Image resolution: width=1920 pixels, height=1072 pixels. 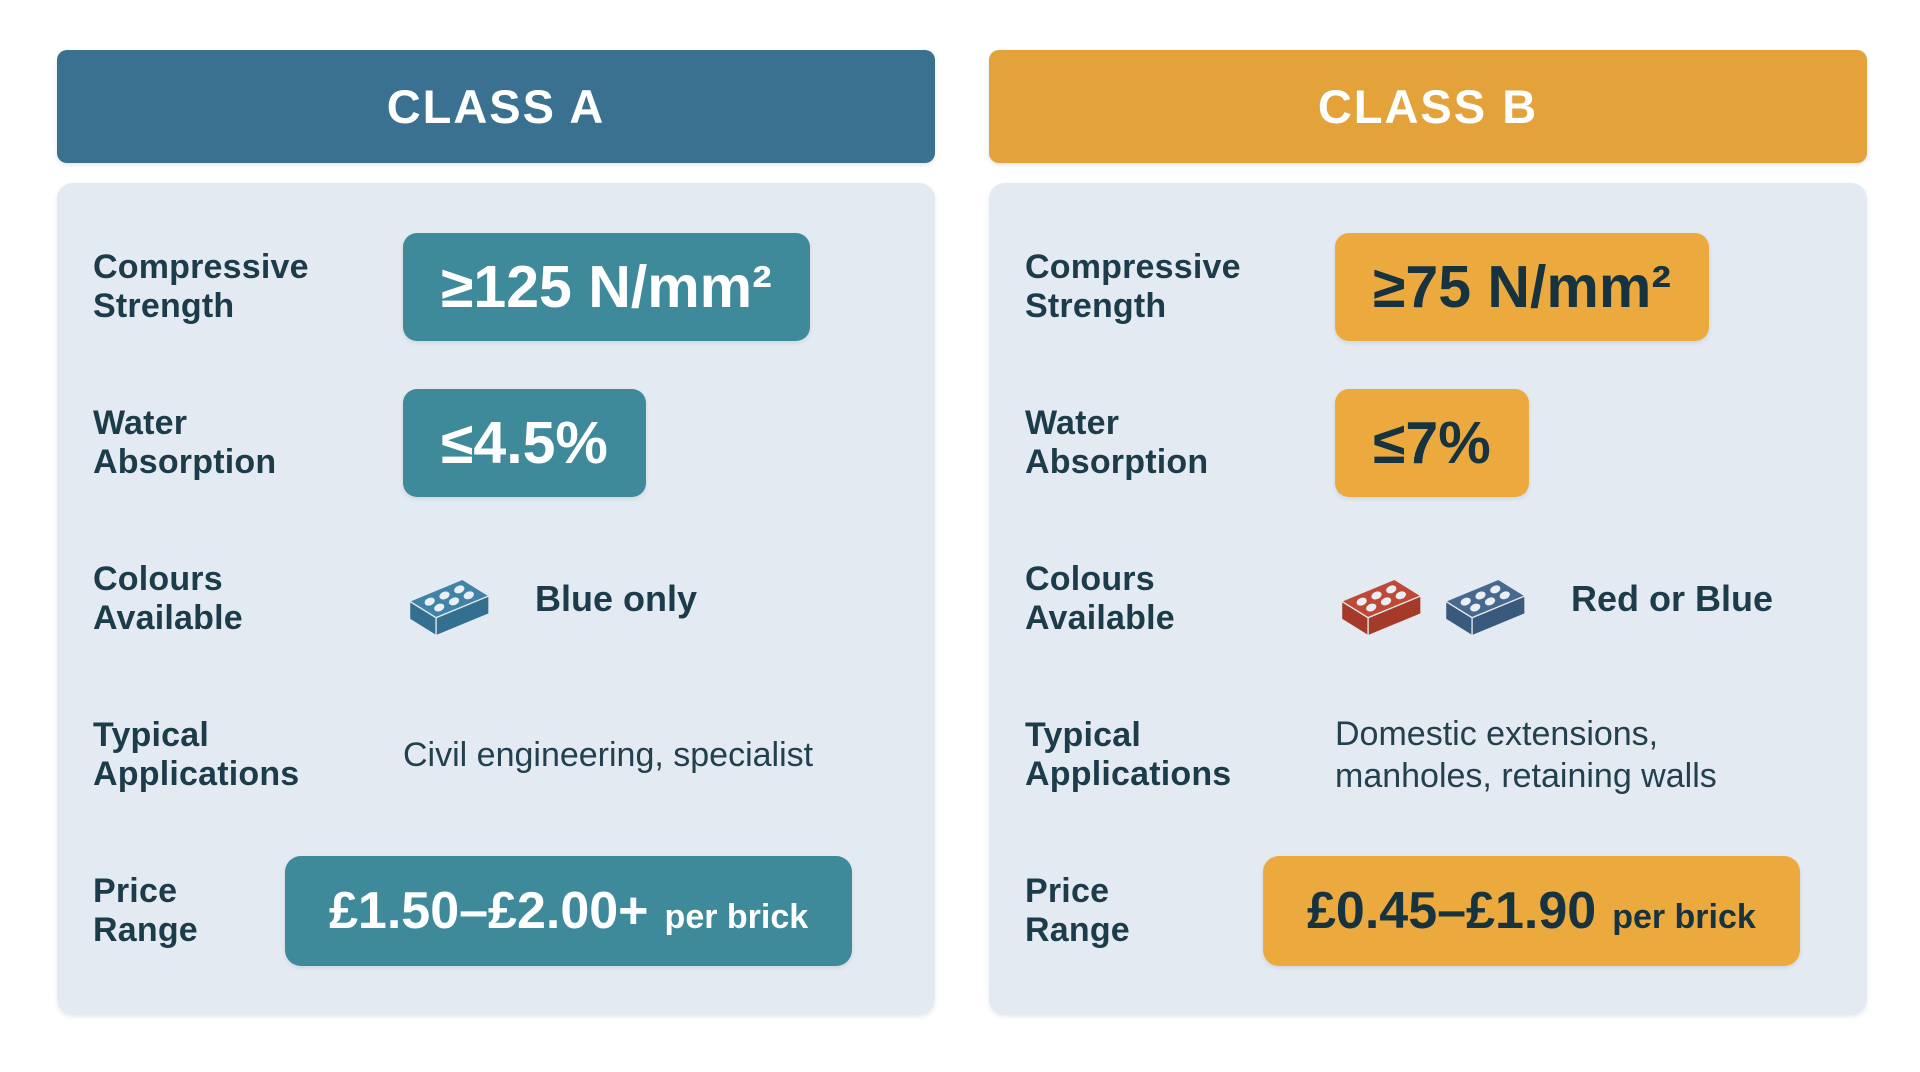 I want to click on price-range-value: £1.50–£2.00+, so click(x=489, y=911).